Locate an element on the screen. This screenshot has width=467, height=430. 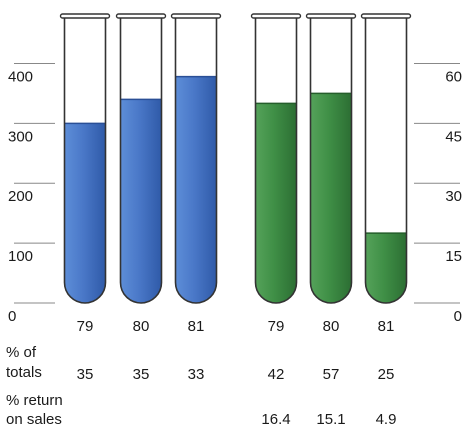
left-tick-label: 100 is located at coordinates (20, 256).